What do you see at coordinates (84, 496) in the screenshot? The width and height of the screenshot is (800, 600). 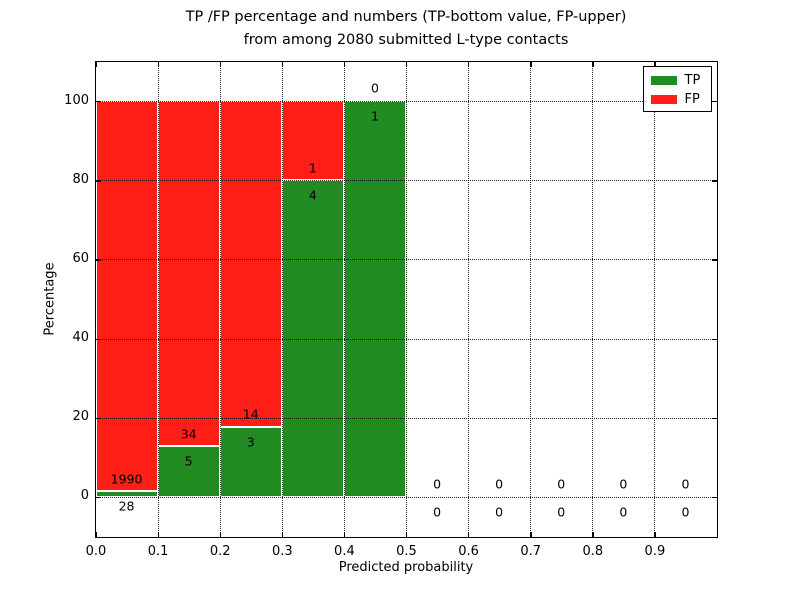 I see `y-tick-label: 0` at bounding box center [84, 496].